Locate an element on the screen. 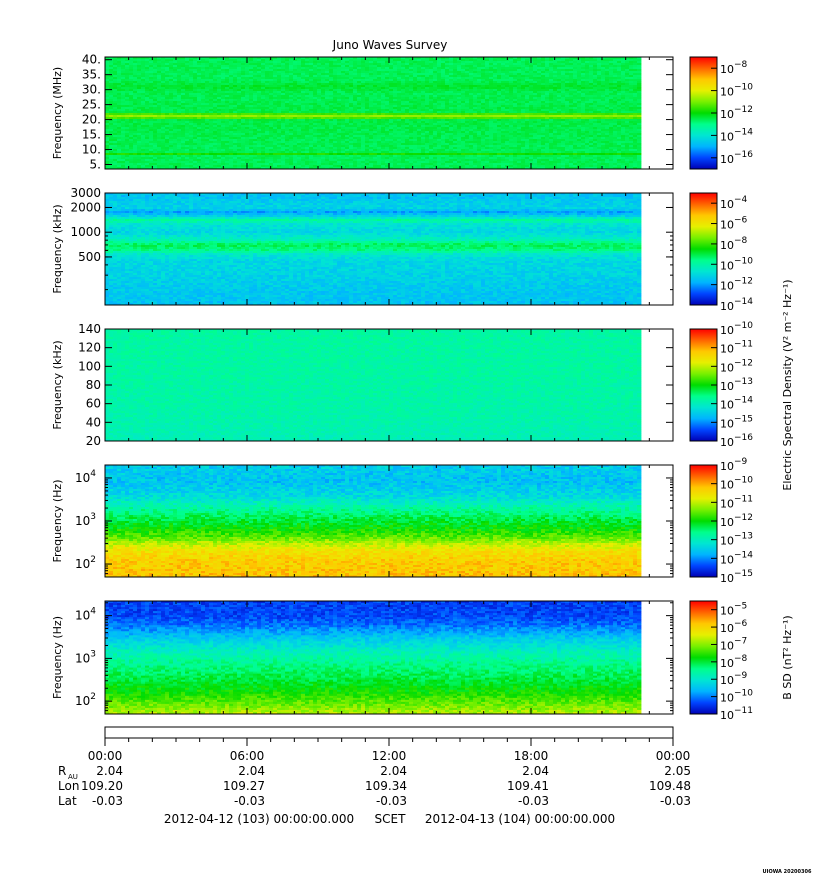  colorbar-tick-label: 10⁻⁶ is located at coordinates (734, 224).